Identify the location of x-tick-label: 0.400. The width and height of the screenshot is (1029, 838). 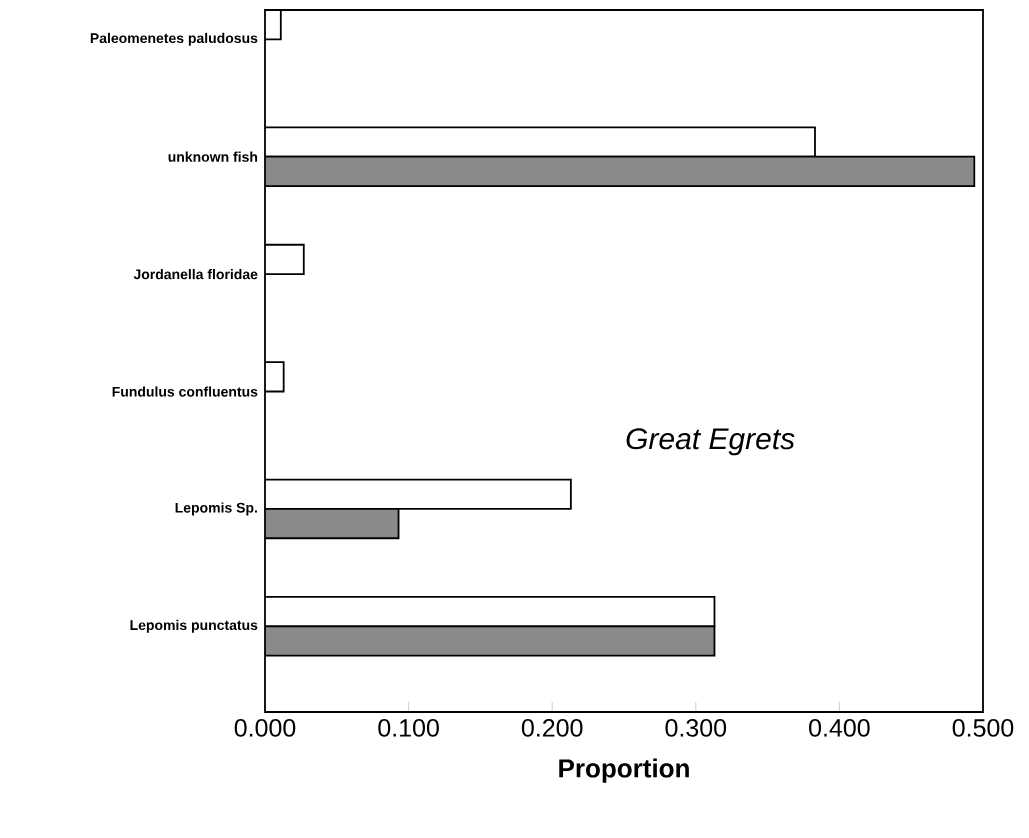
(839, 728).